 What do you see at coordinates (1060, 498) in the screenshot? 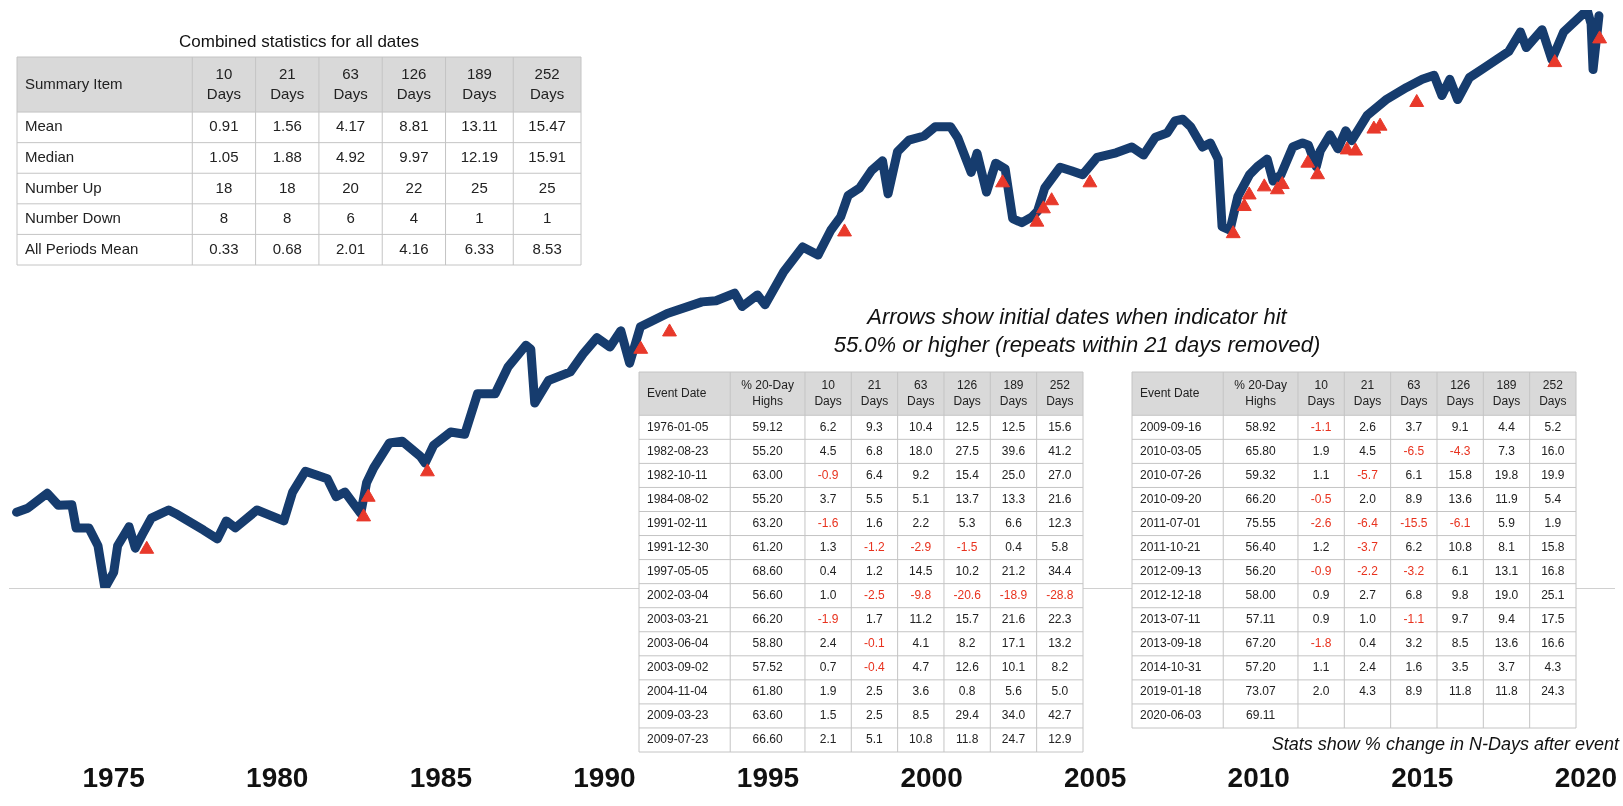
I see `data-label: 21.6` at bounding box center [1060, 498].